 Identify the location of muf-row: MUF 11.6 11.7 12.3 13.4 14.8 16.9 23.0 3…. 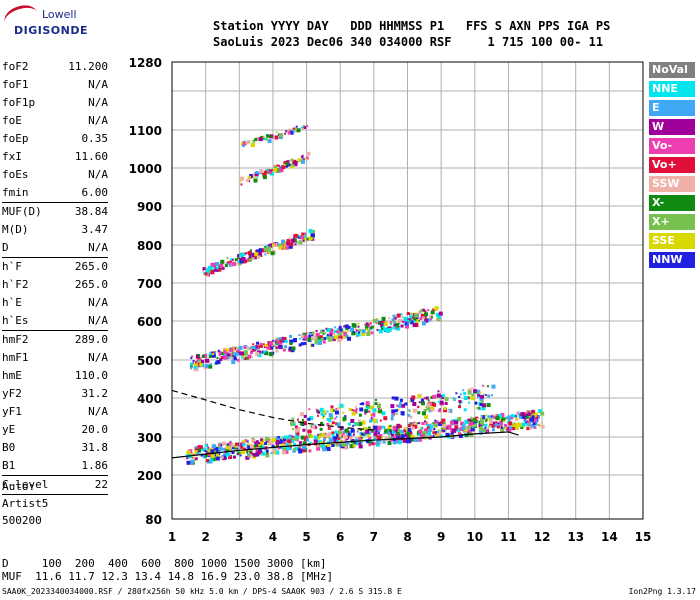
(168, 576).